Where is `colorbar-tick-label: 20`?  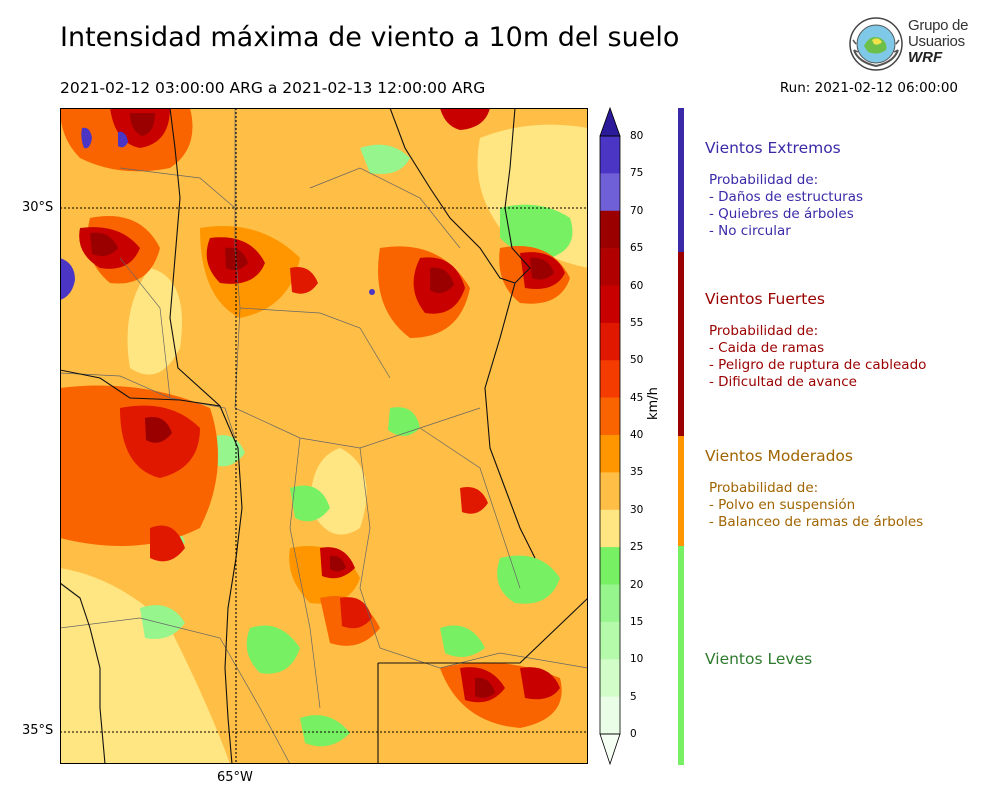 colorbar-tick-label: 20 is located at coordinates (637, 584).